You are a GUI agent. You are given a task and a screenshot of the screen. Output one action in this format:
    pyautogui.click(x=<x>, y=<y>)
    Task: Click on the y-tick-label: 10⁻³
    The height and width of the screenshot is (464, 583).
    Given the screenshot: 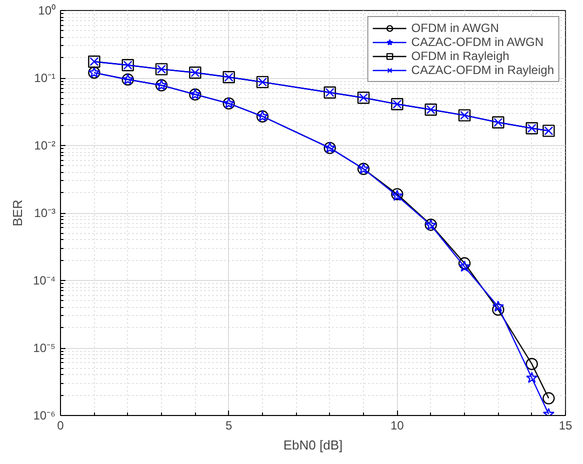 What is the action you would take?
    pyautogui.click(x=45, y=213)
    